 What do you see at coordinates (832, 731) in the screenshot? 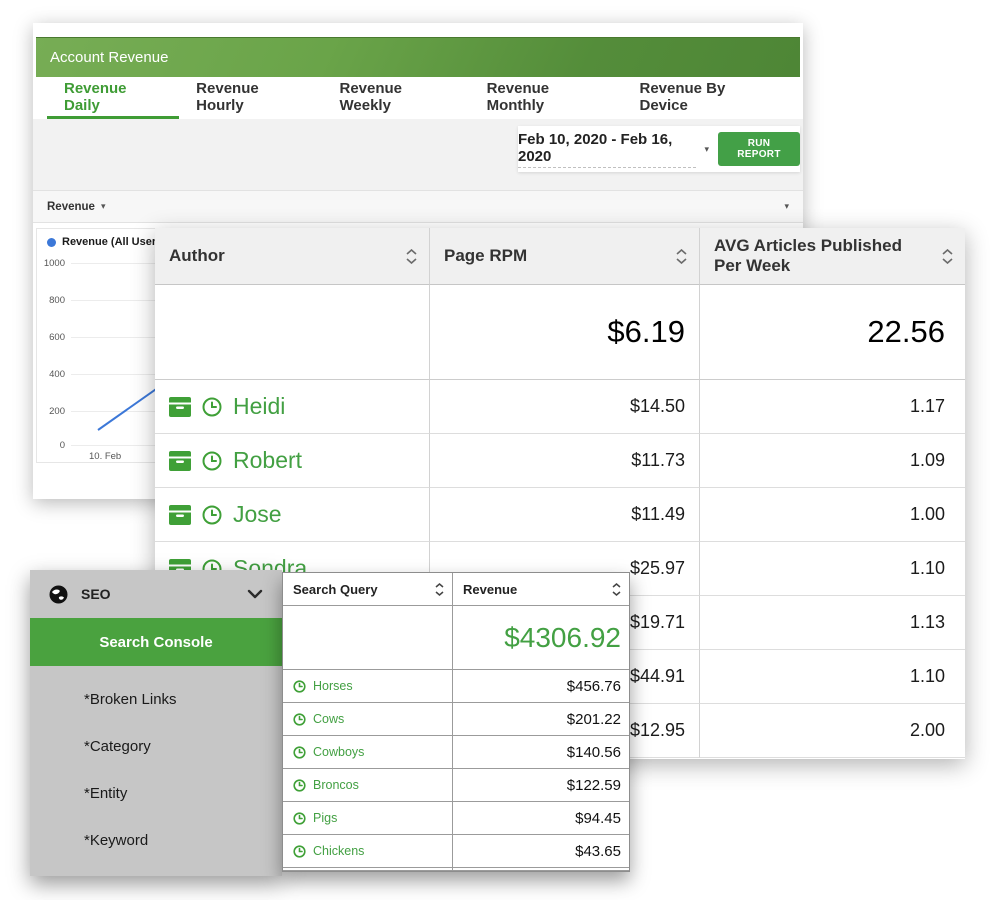
I see `avg-articles-cell: 2.00` at bounding box center [832, 731].